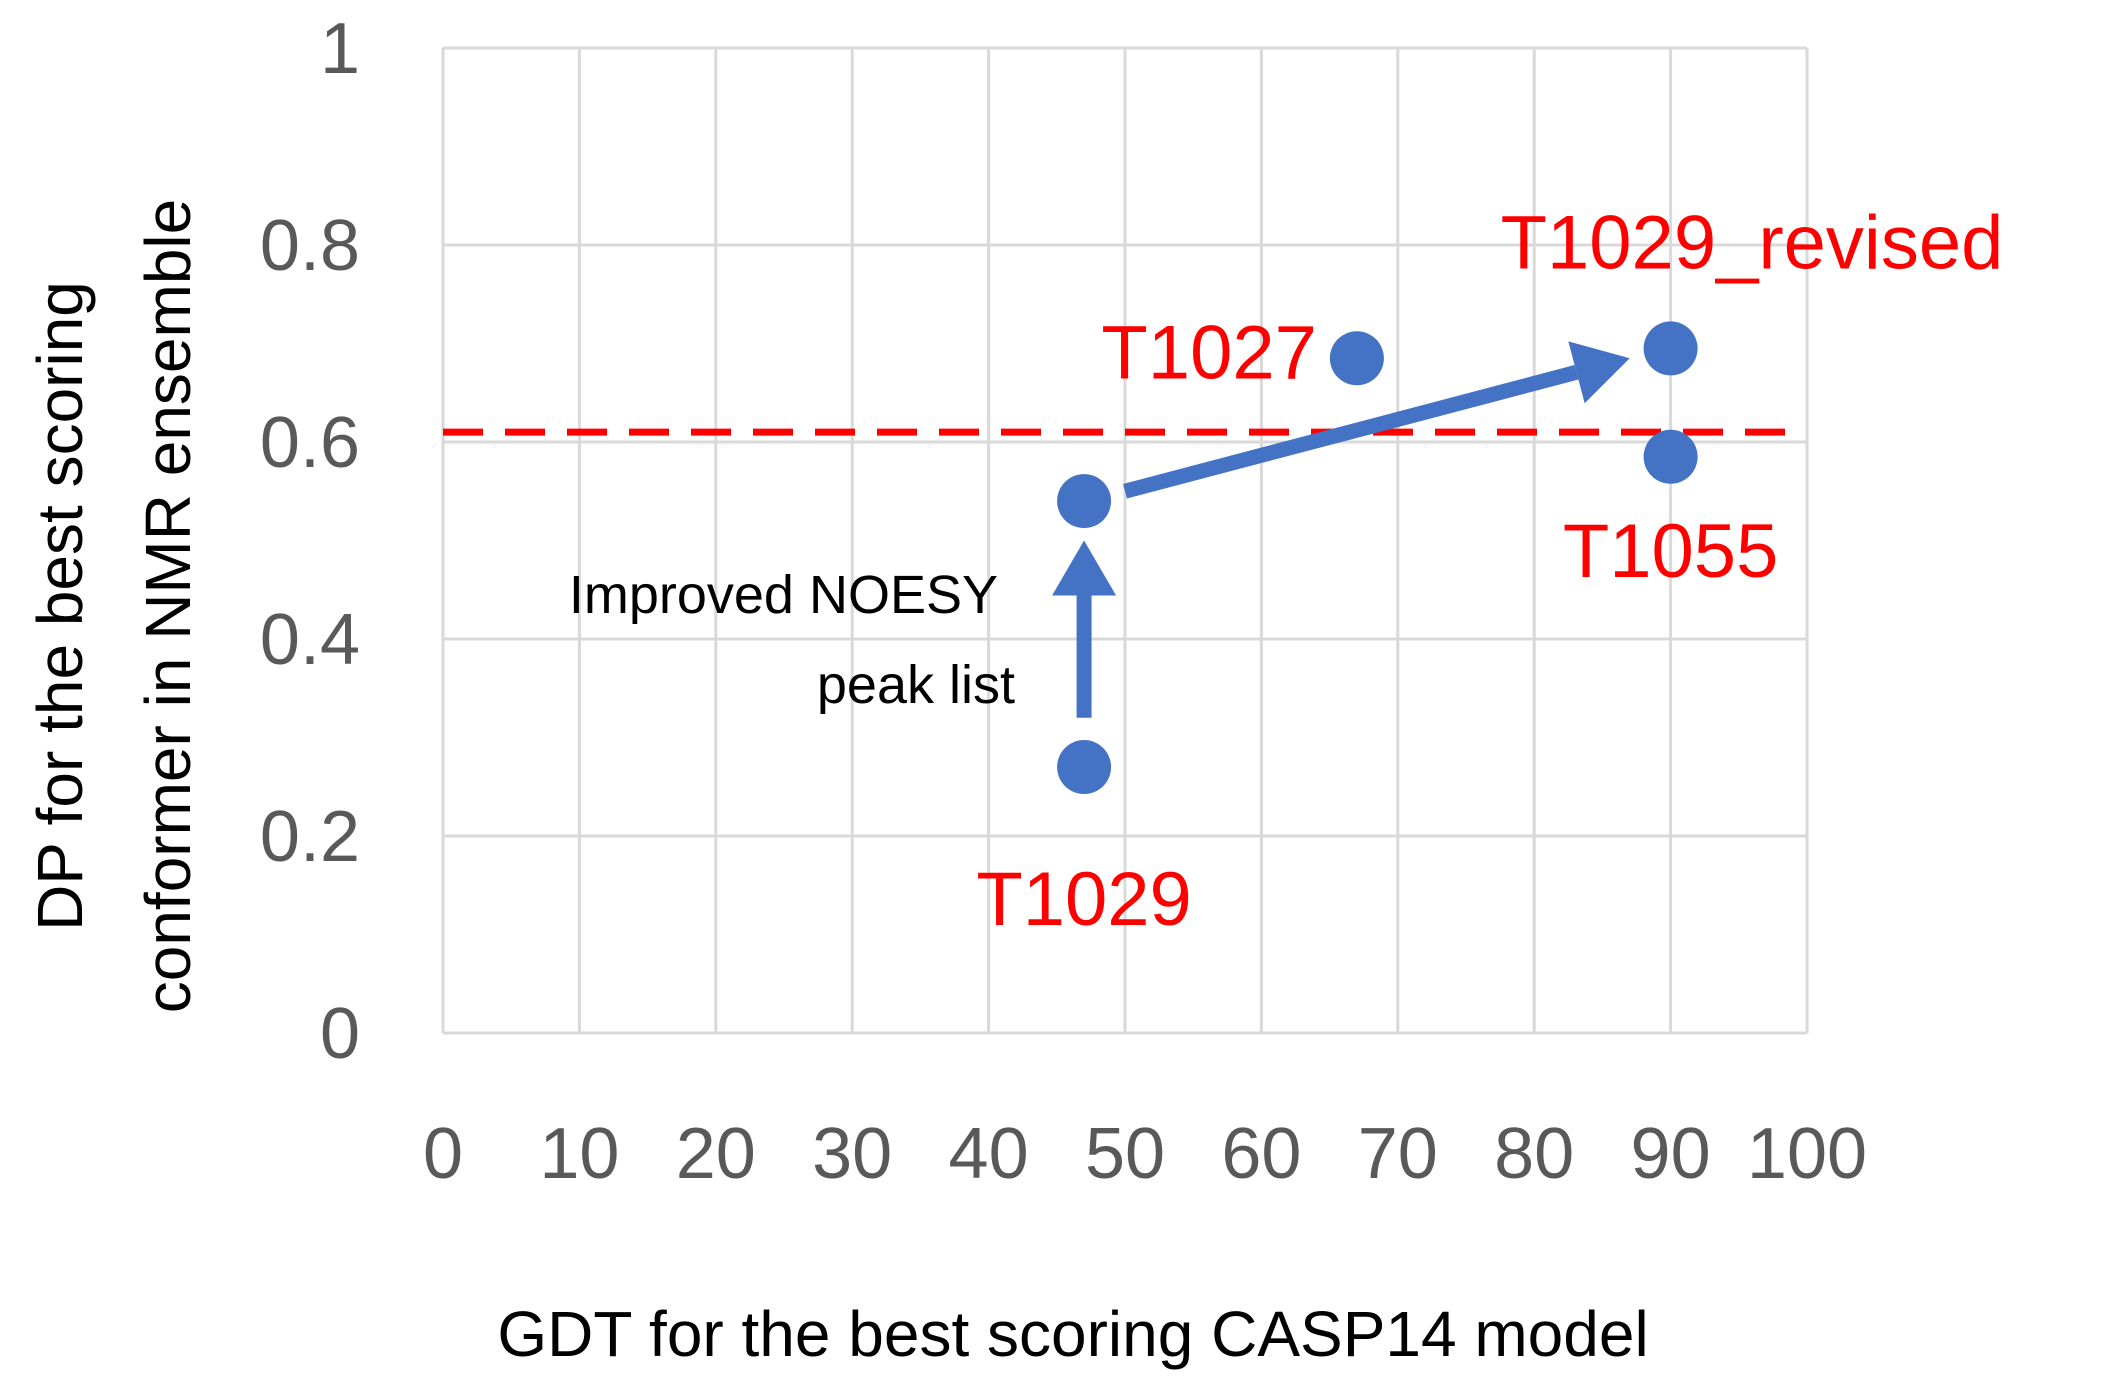  What do you see at coordinates (1072, 1334) in the screenshot?
I see `x-axis-title: GDT for the best scoring CASP14 model` at bounding box center [1072, 1334].